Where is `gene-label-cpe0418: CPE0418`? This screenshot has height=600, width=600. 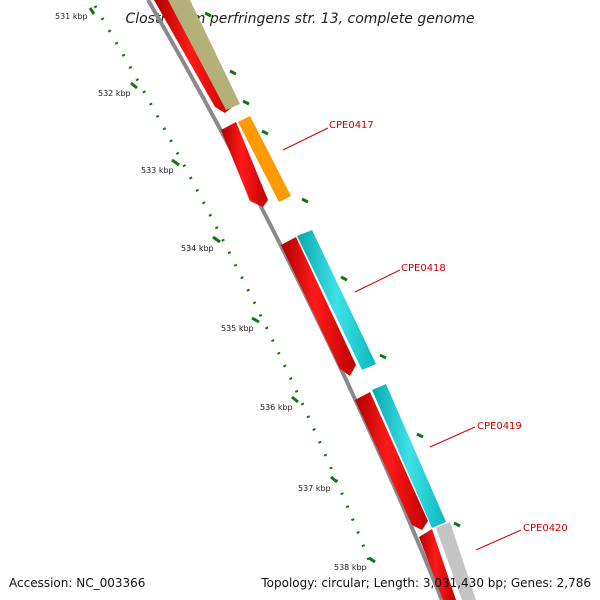 gene-label-cpe0418: CPE0418 is located at coordinates (423, 268).